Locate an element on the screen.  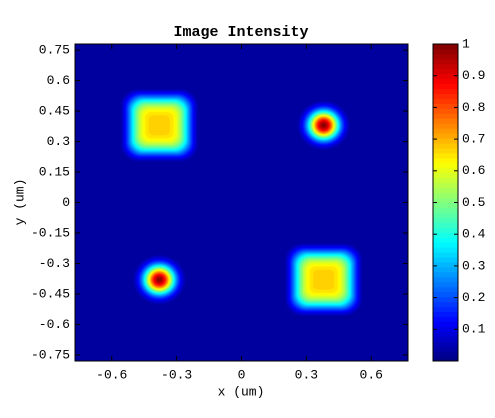
y-axis-label: y (um) is located at coordinates (19, 202).